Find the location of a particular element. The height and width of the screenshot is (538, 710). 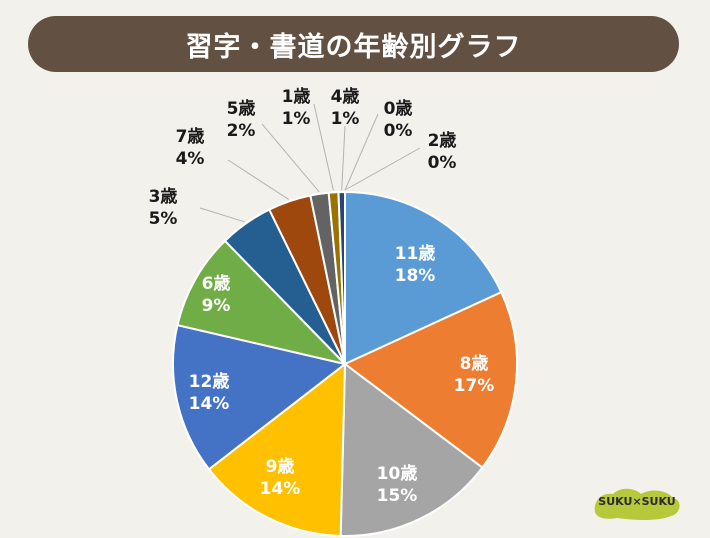

sukusuku-logo: SUKU×SUKU is located at coordinates (637, 504).